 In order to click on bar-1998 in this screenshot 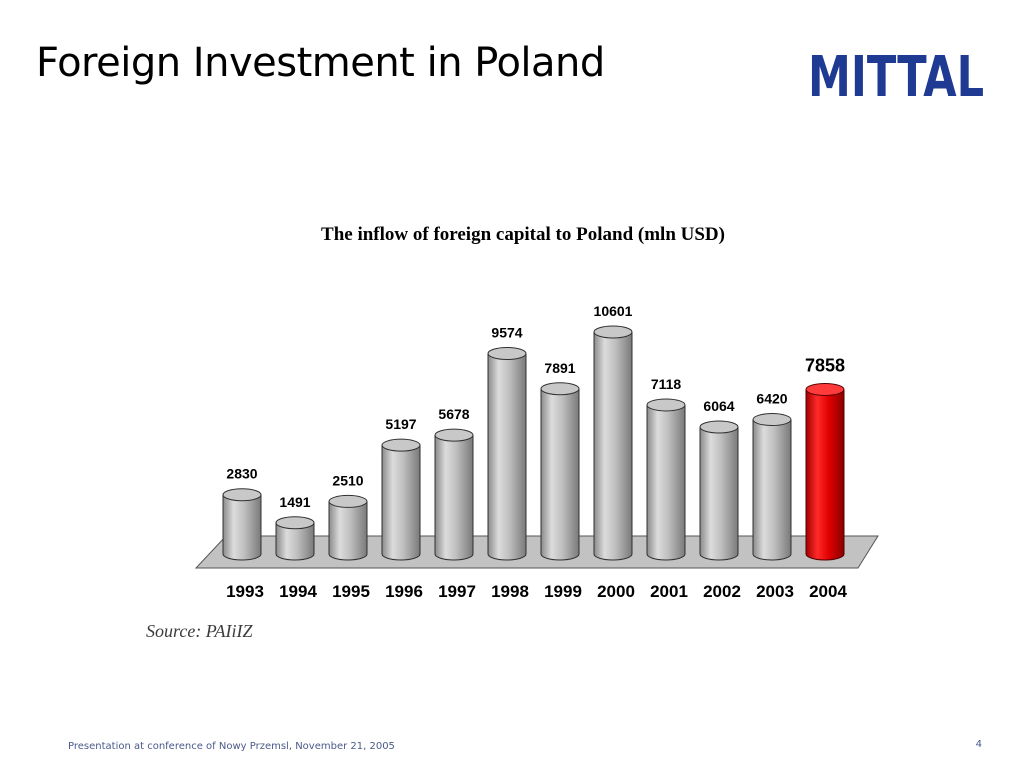, I will do `click(507, 454)`.